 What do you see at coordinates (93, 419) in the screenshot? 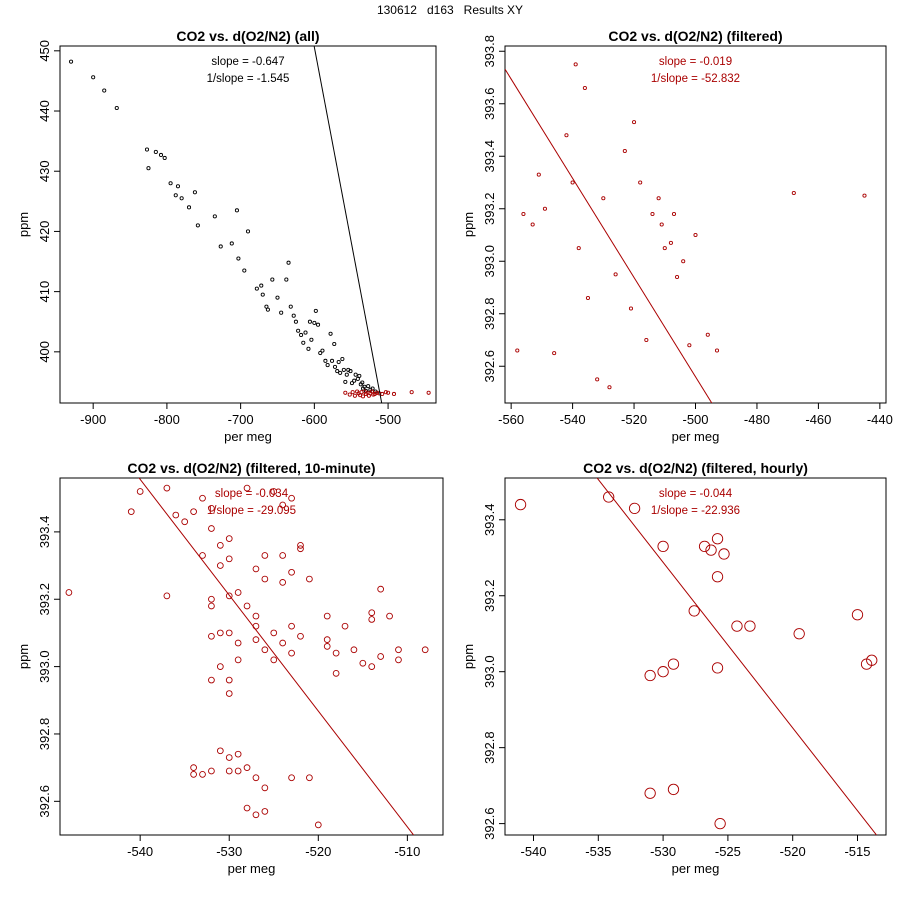
I see `x-tick-label: -900` at bounding box center [93, 419].